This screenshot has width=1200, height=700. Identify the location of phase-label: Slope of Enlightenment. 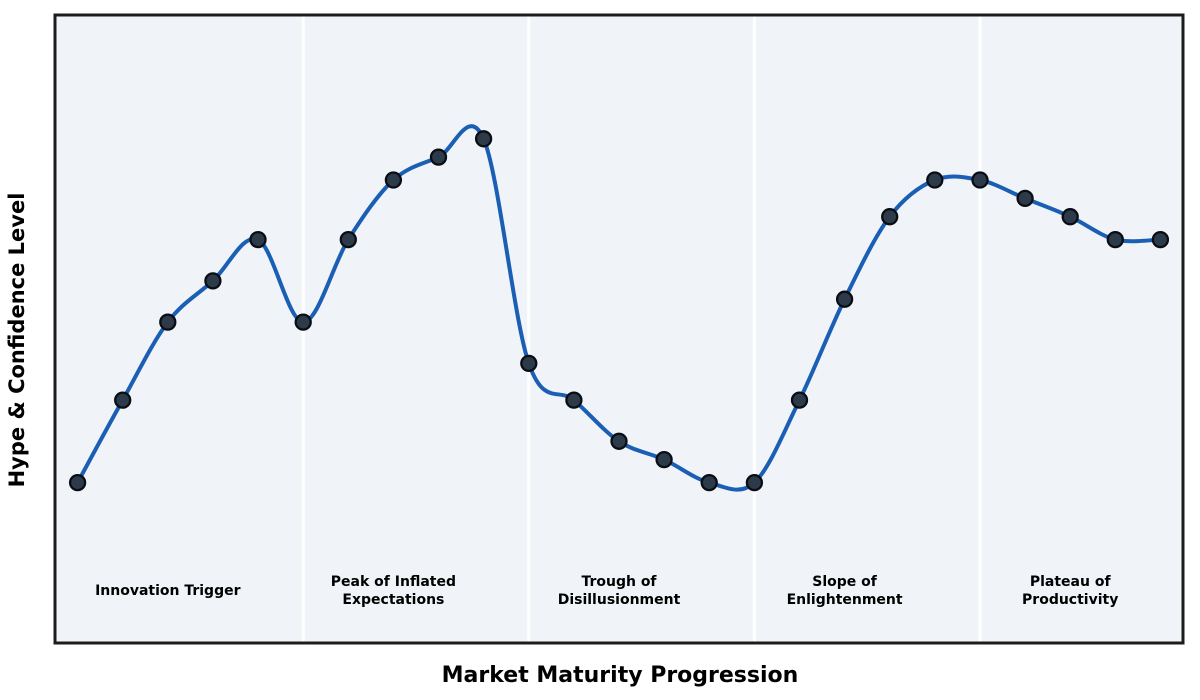
(845, 591).